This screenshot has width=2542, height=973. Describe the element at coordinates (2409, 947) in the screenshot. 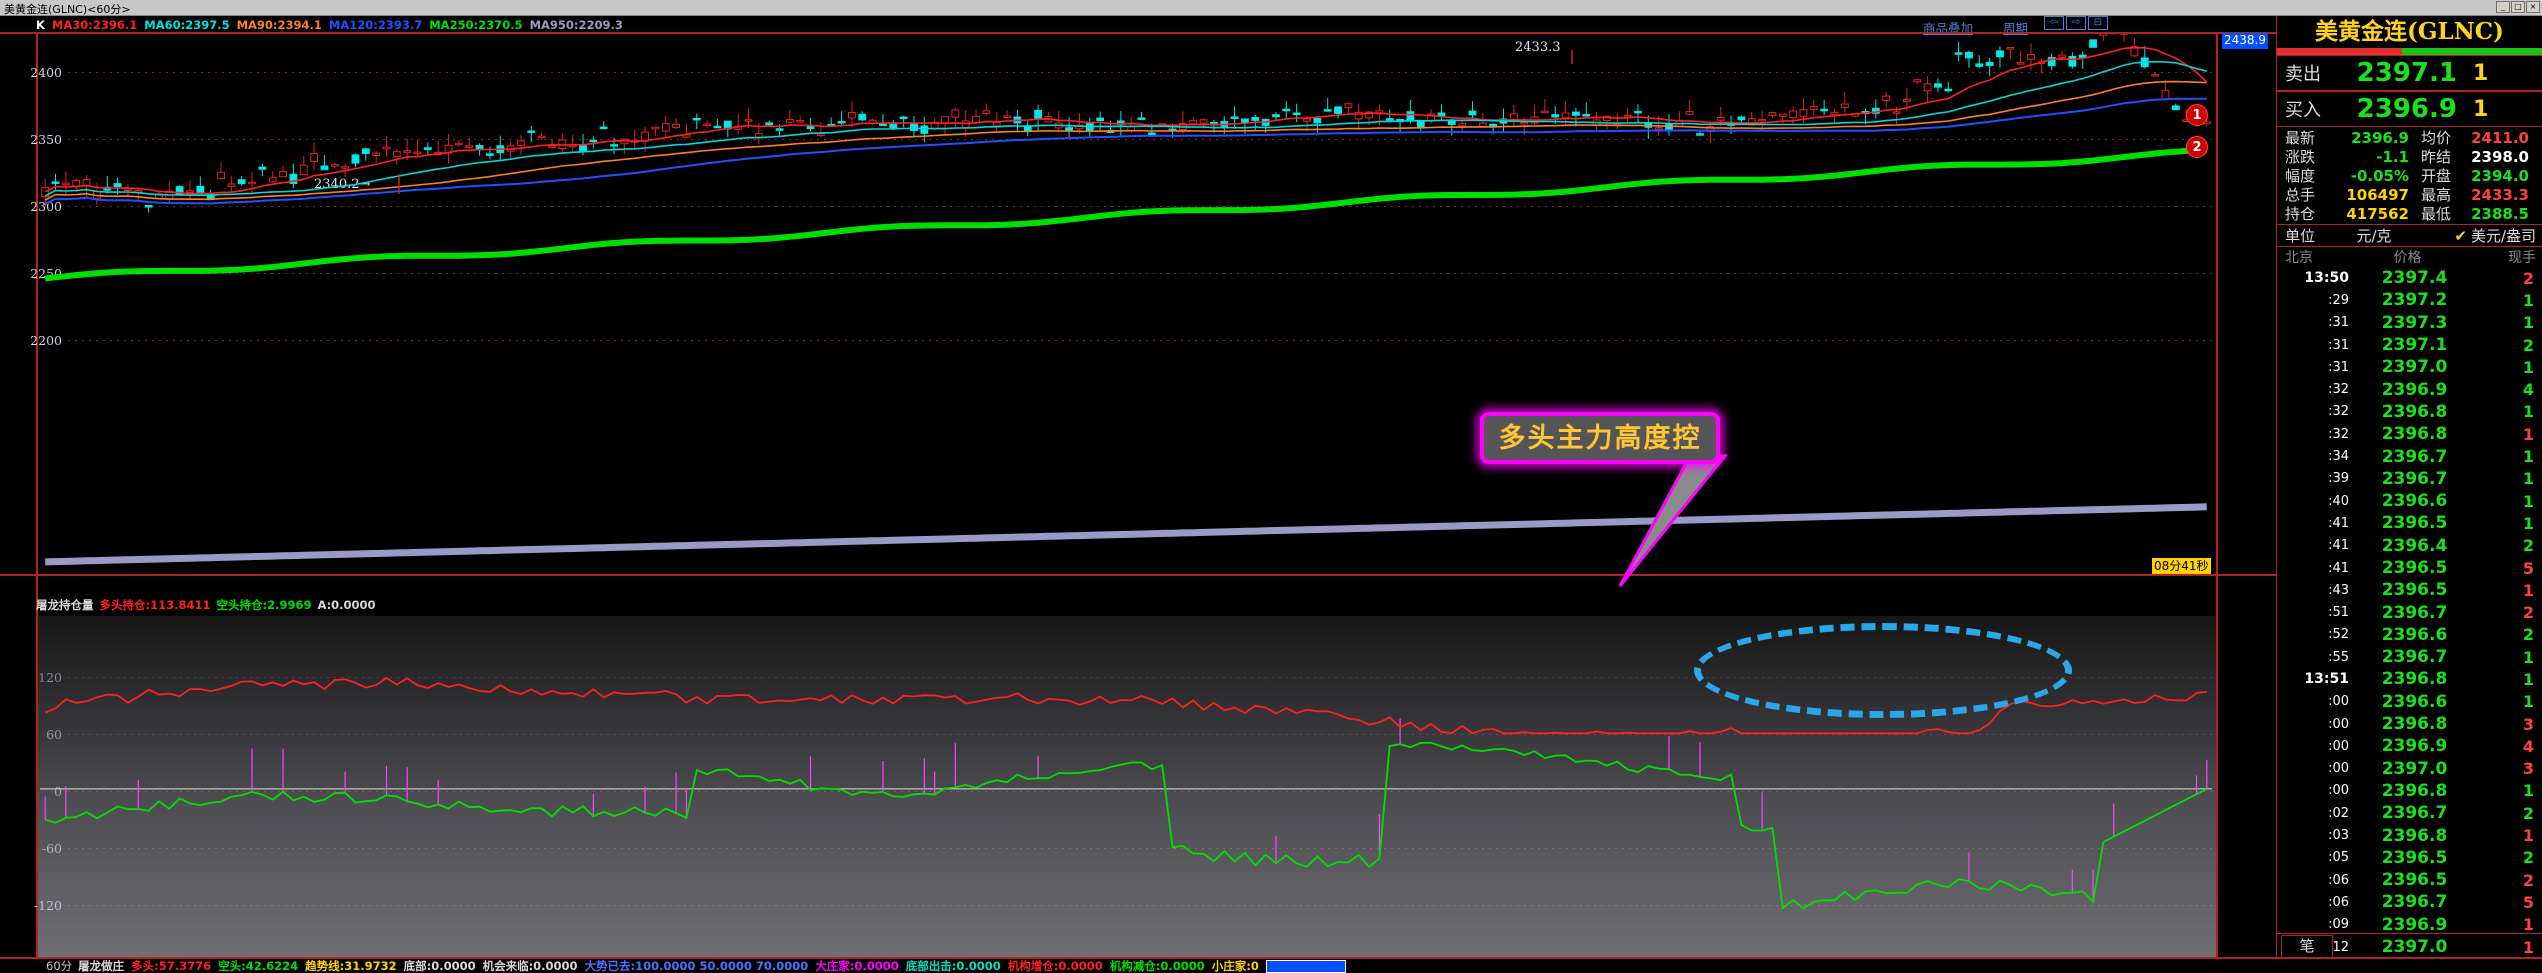

I see `tick-row: :12 2397.0 1` at that location.